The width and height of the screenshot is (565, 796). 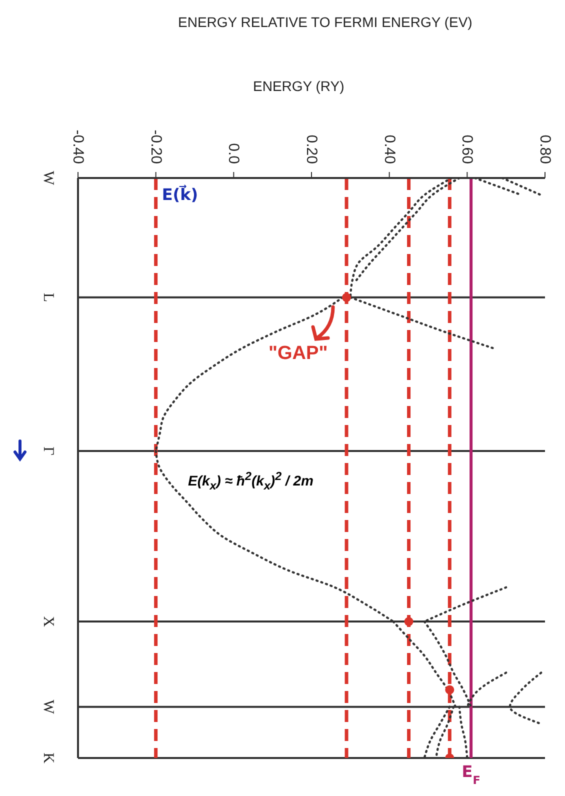 I want to click on x-tick-label: -0.20, so click(x=155, y=147).